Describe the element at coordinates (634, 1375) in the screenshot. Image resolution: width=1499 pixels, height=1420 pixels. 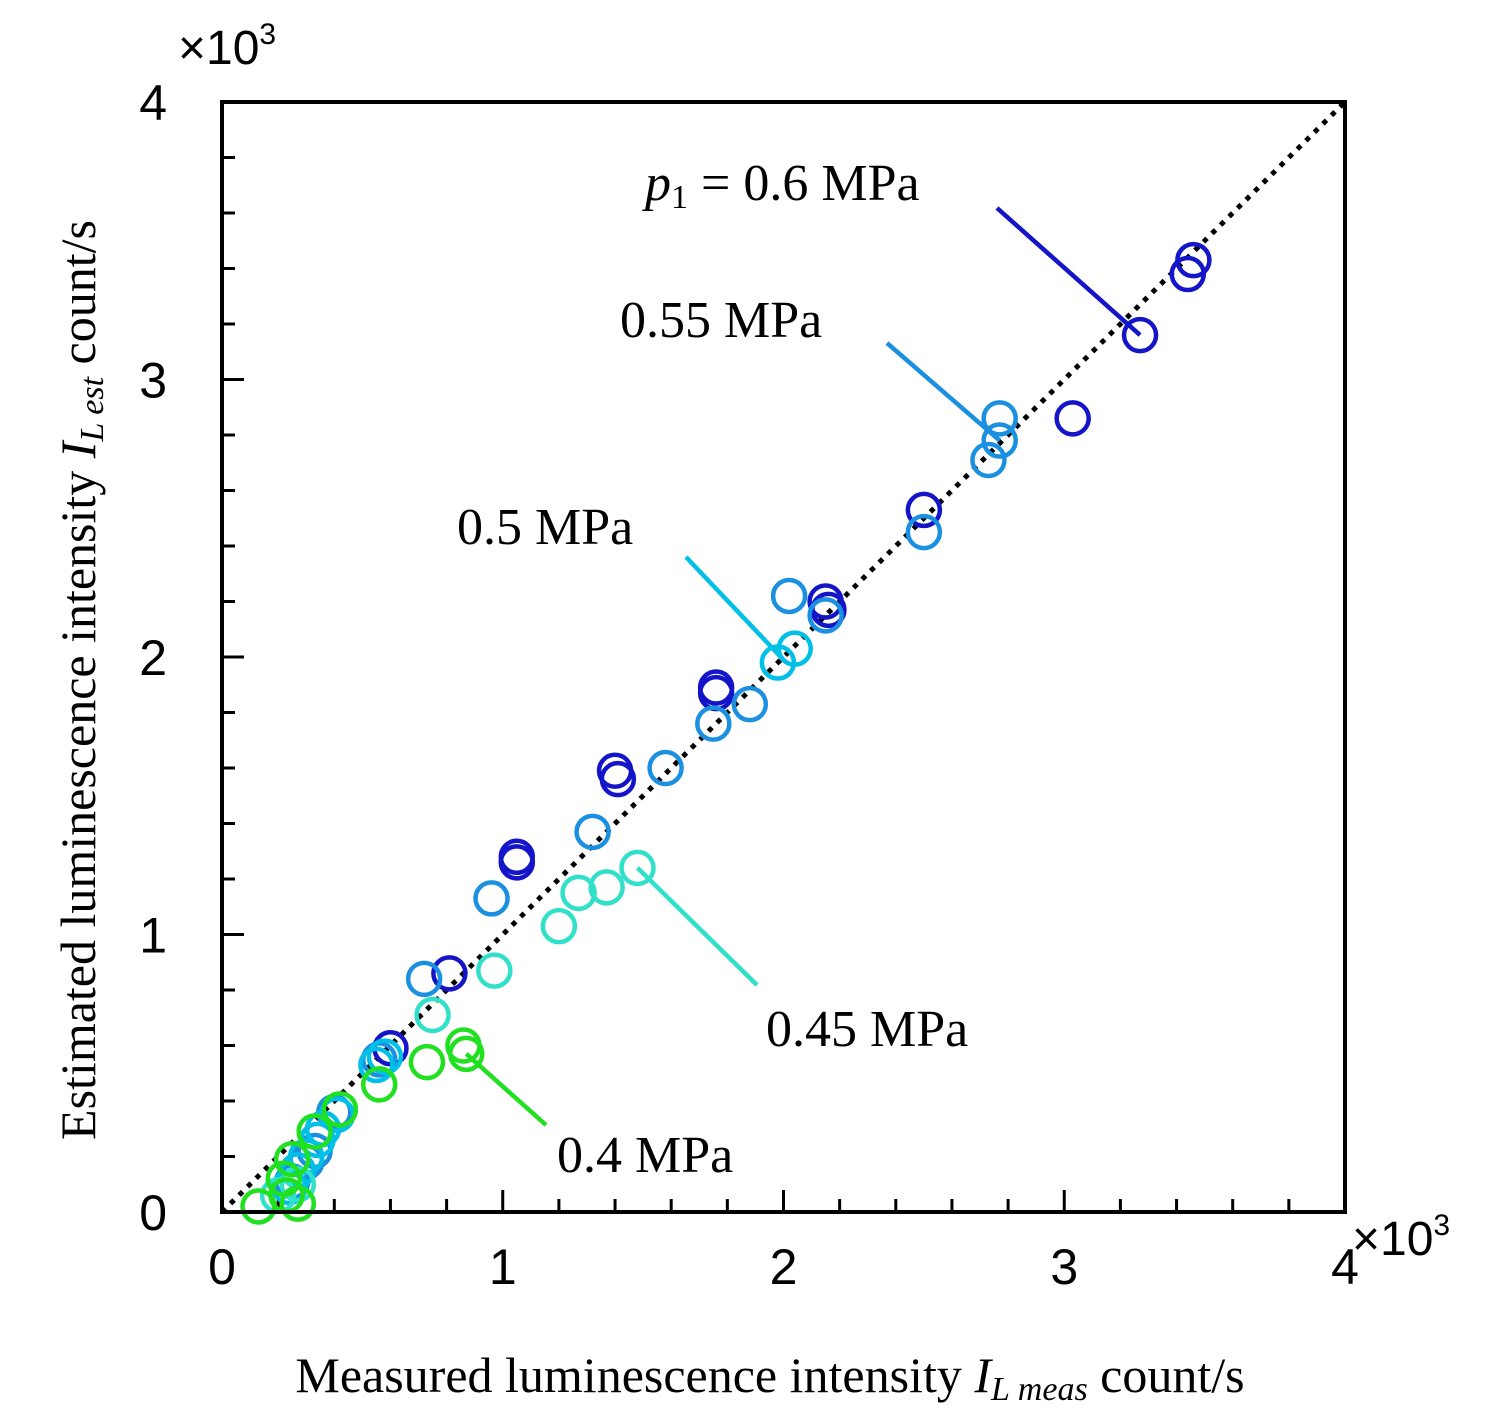
I see `x-axis-title-main: Measured luminescence intensity` at that location.